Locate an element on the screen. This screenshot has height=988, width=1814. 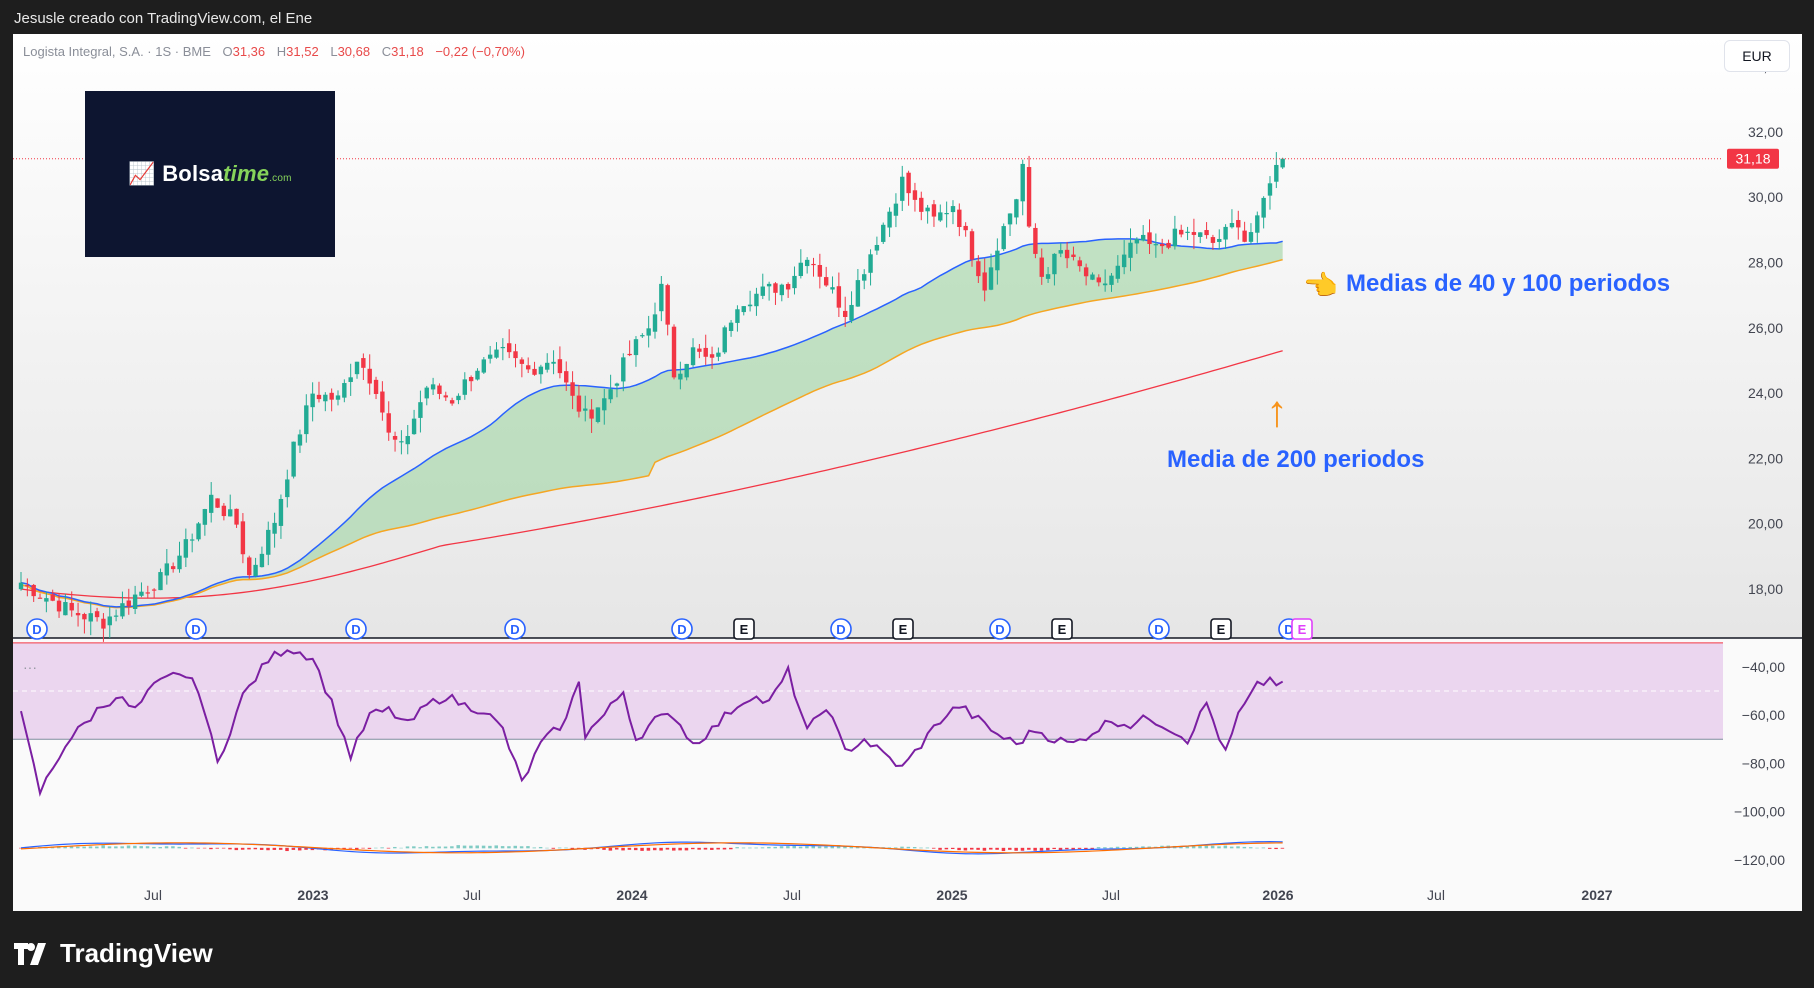
indicator-menu-dots-icon: ··· is located at coordinates (30, 667).